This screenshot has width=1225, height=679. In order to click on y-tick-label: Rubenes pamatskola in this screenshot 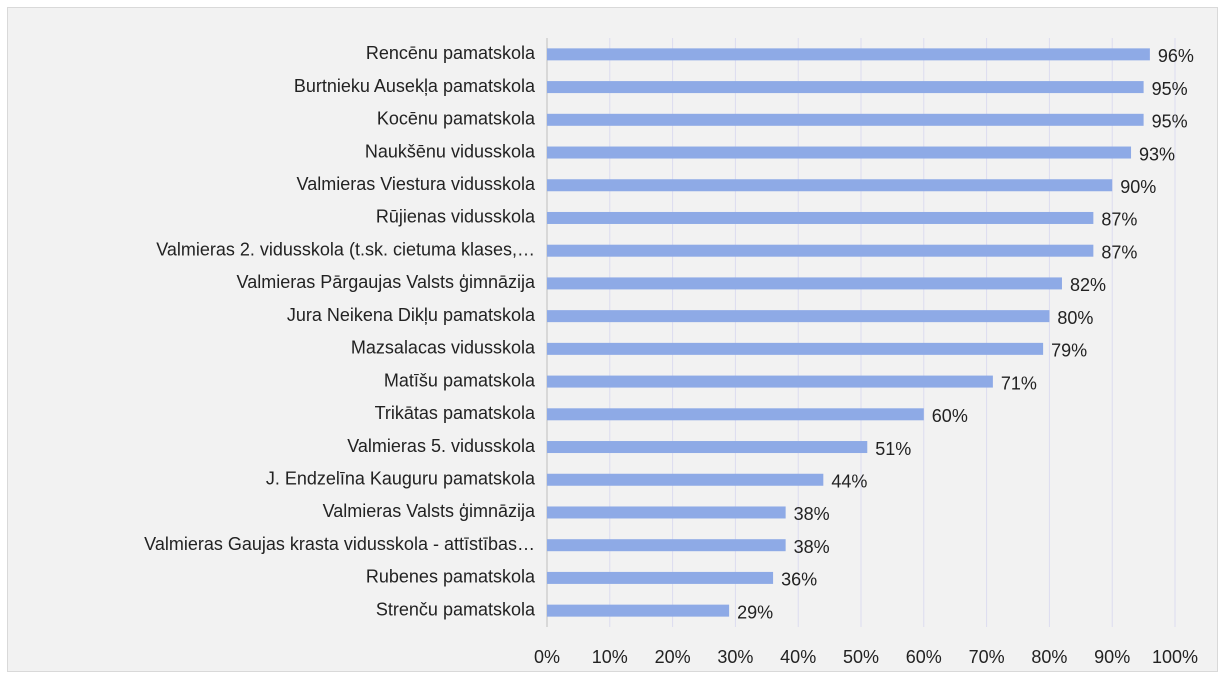, I will do `click(451, 577)`.